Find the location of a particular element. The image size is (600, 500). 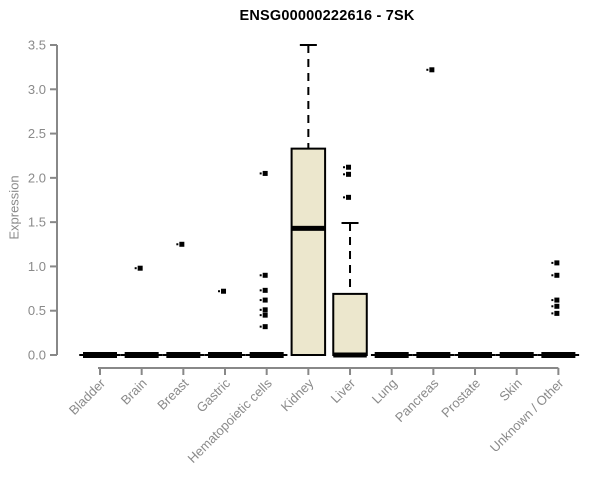

x-tick-label: Pancreas is located at coordinates (417, 400).